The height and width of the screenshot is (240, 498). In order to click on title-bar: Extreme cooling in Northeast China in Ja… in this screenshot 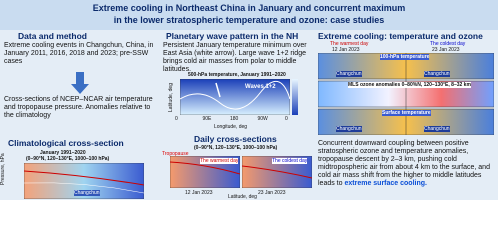, I will do `click(249, 15)`.